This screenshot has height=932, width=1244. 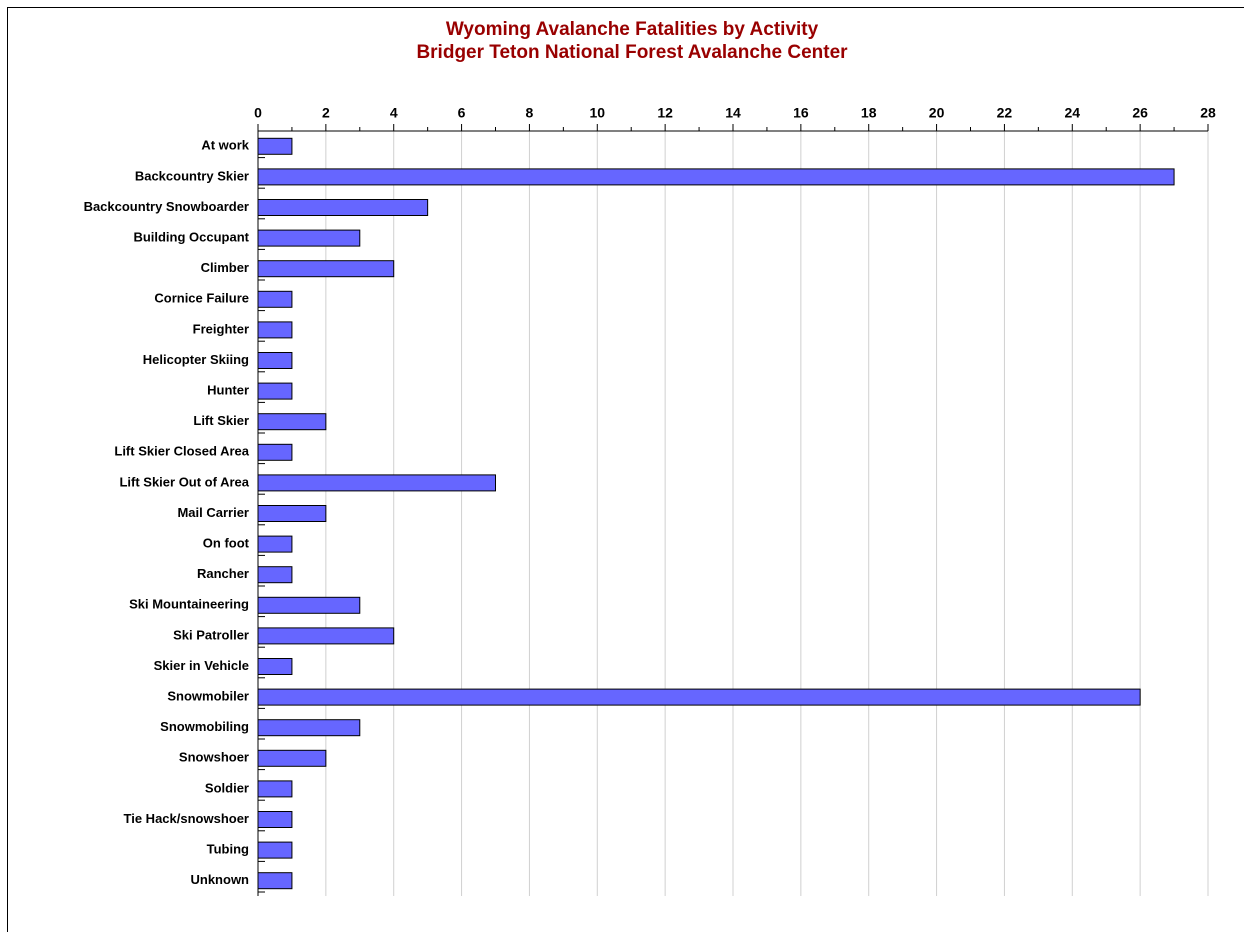 I want to click on y-tick-label: Snowmobiler, so click(x=208, y=696).